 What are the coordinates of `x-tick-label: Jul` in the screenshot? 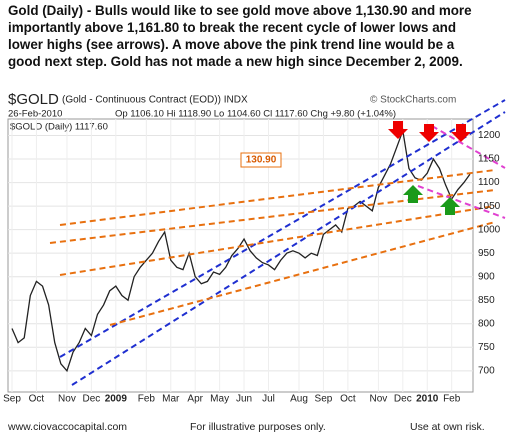 It's located at (268, 399).